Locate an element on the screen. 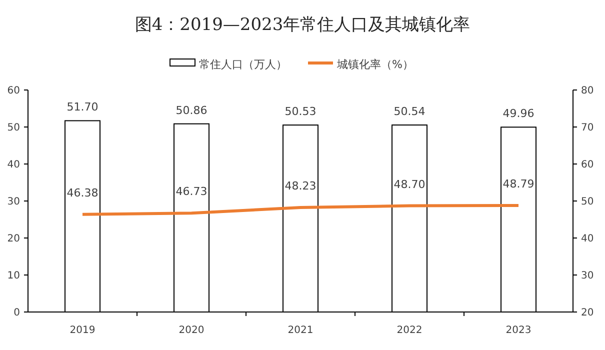  y2-tick-label: 60 is located at coordinates (587, 165).